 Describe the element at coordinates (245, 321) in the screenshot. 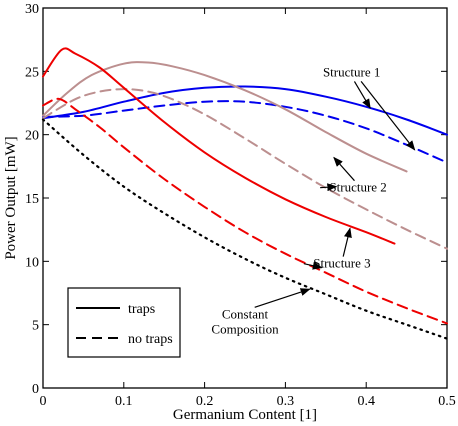

I see `constant-composition-annotation: Constant Composition` at that location.